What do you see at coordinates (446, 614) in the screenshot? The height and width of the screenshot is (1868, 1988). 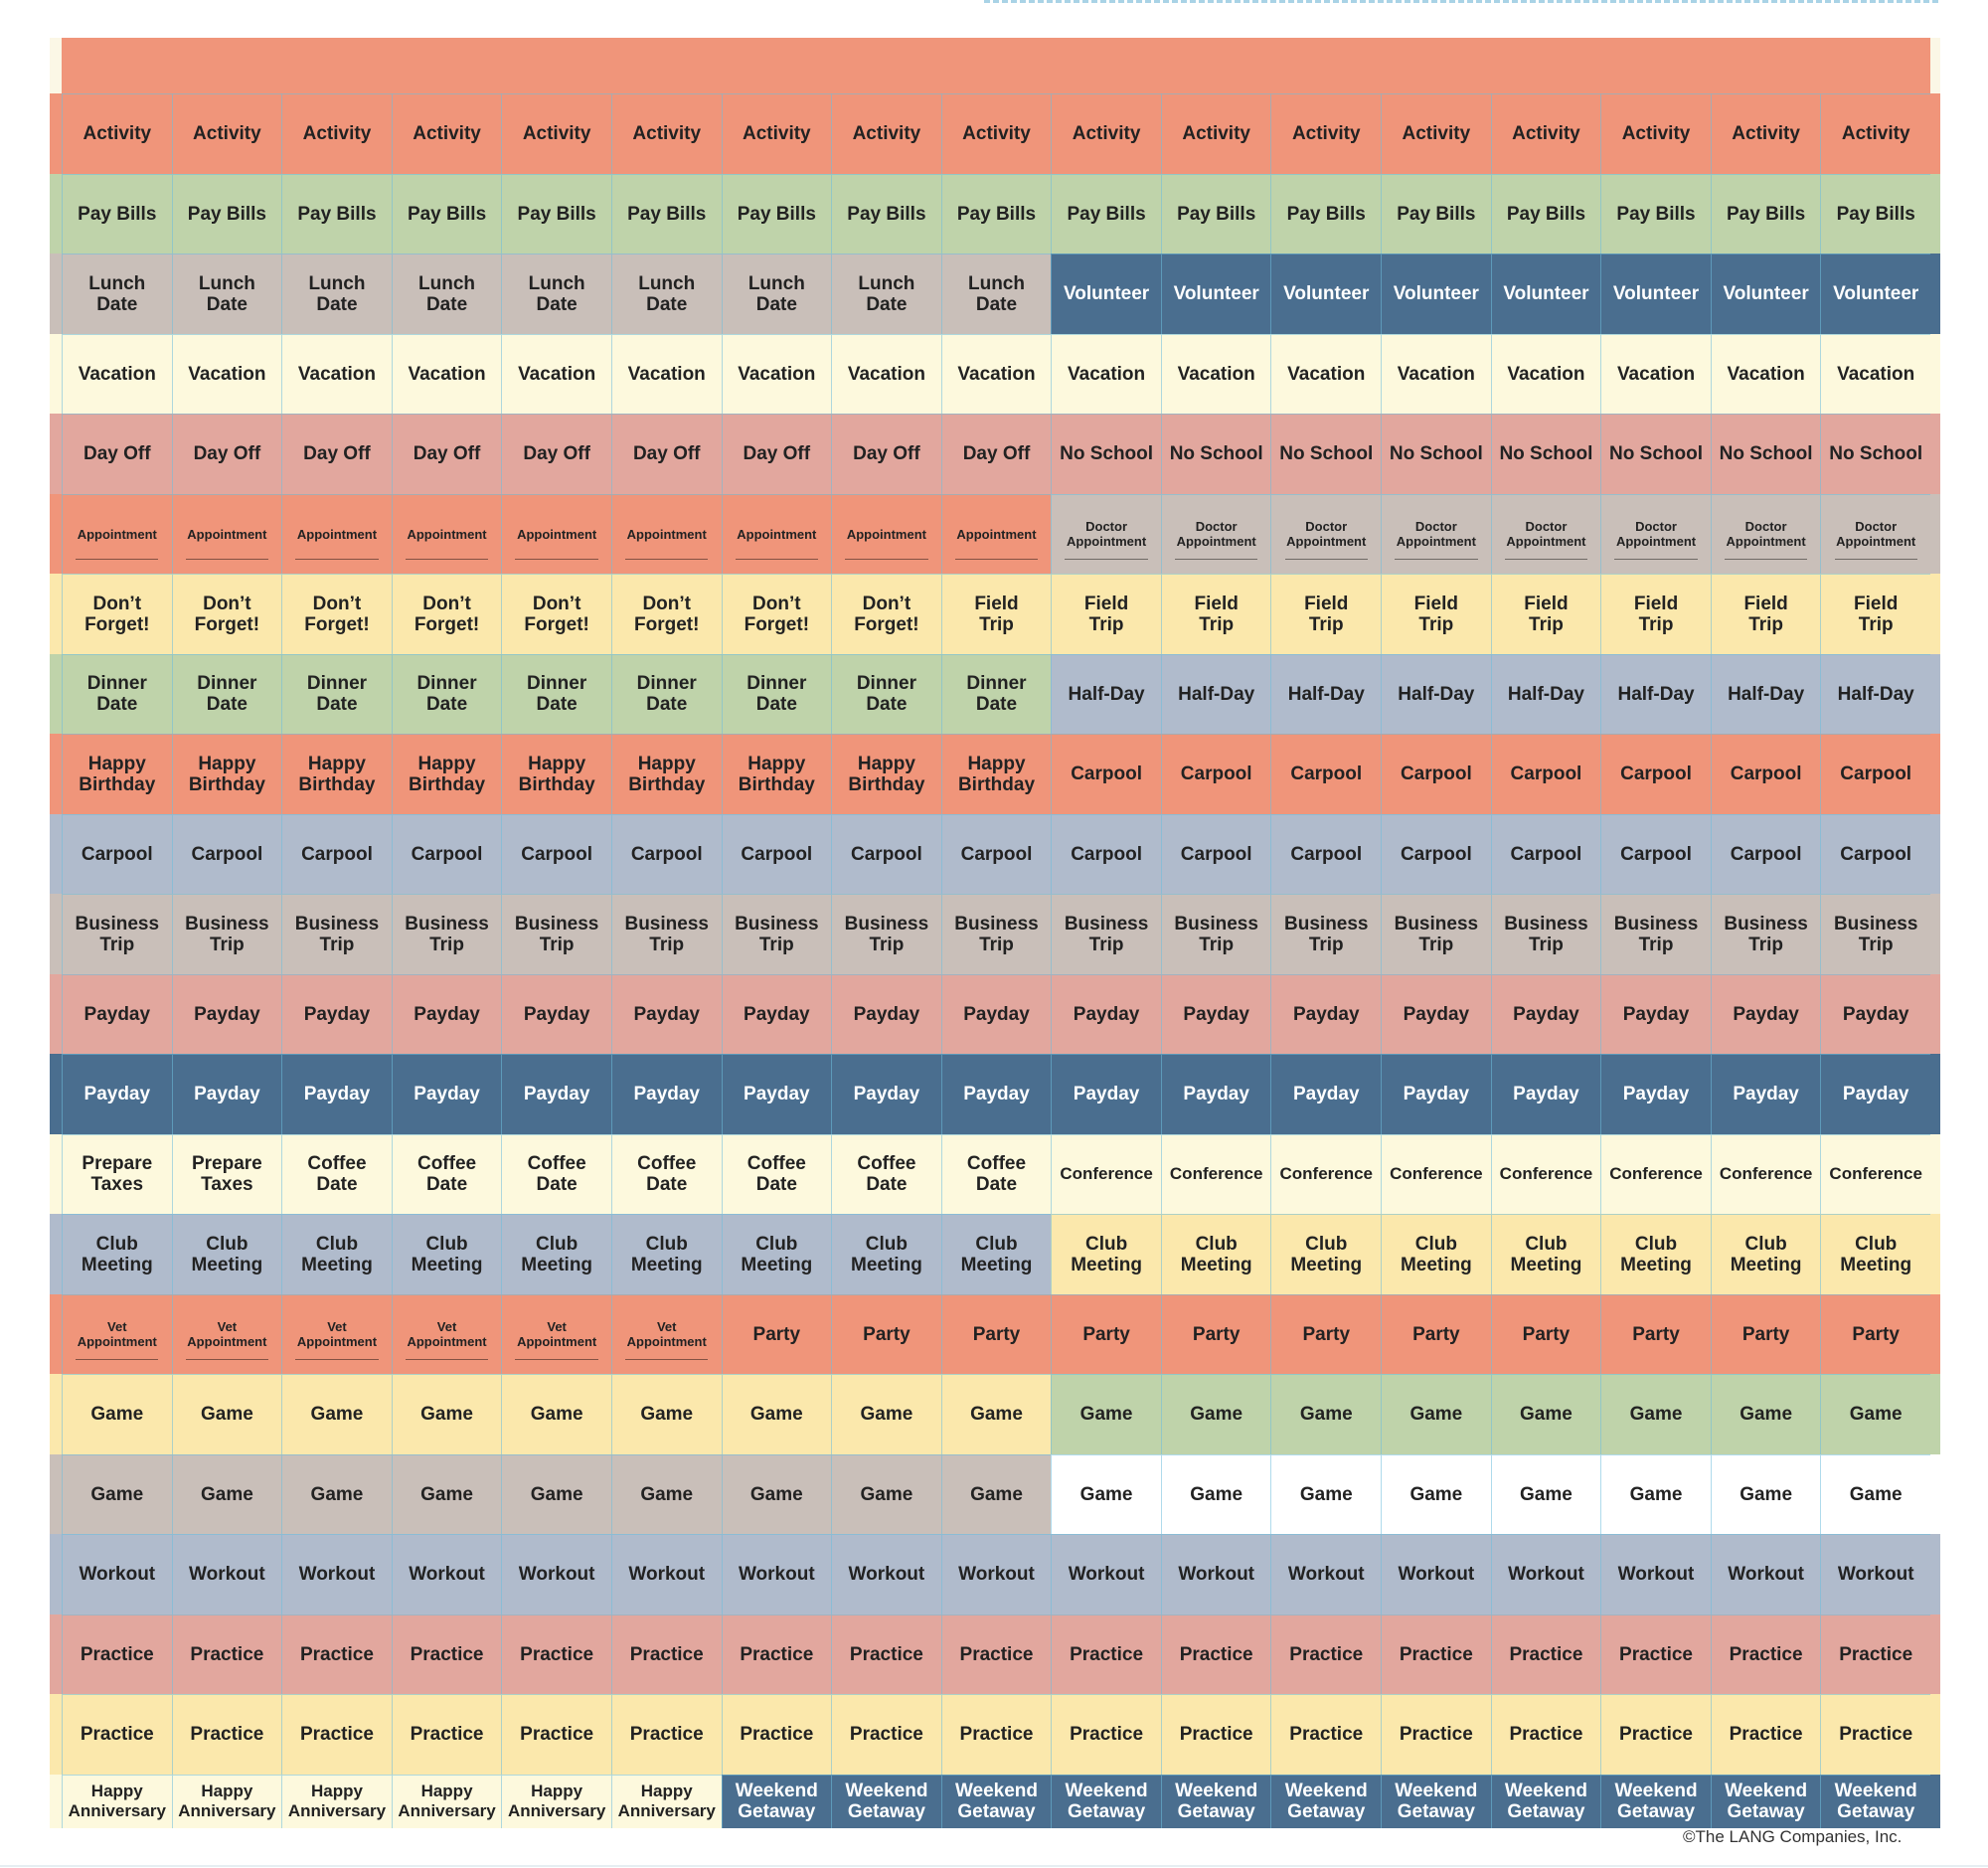 I see `sticker-dont-forget: Don’t Forget!` at bounding box center [446, 614].